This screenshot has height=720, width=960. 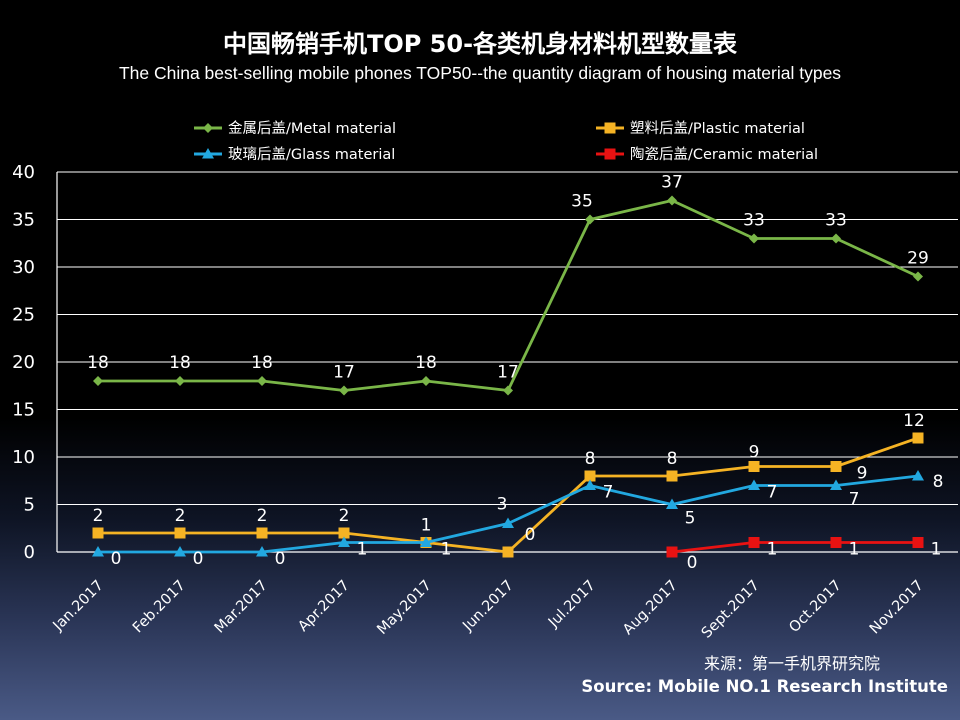 I want to click on x-tick-label: Feb.2017, so click(x=159, y=607).